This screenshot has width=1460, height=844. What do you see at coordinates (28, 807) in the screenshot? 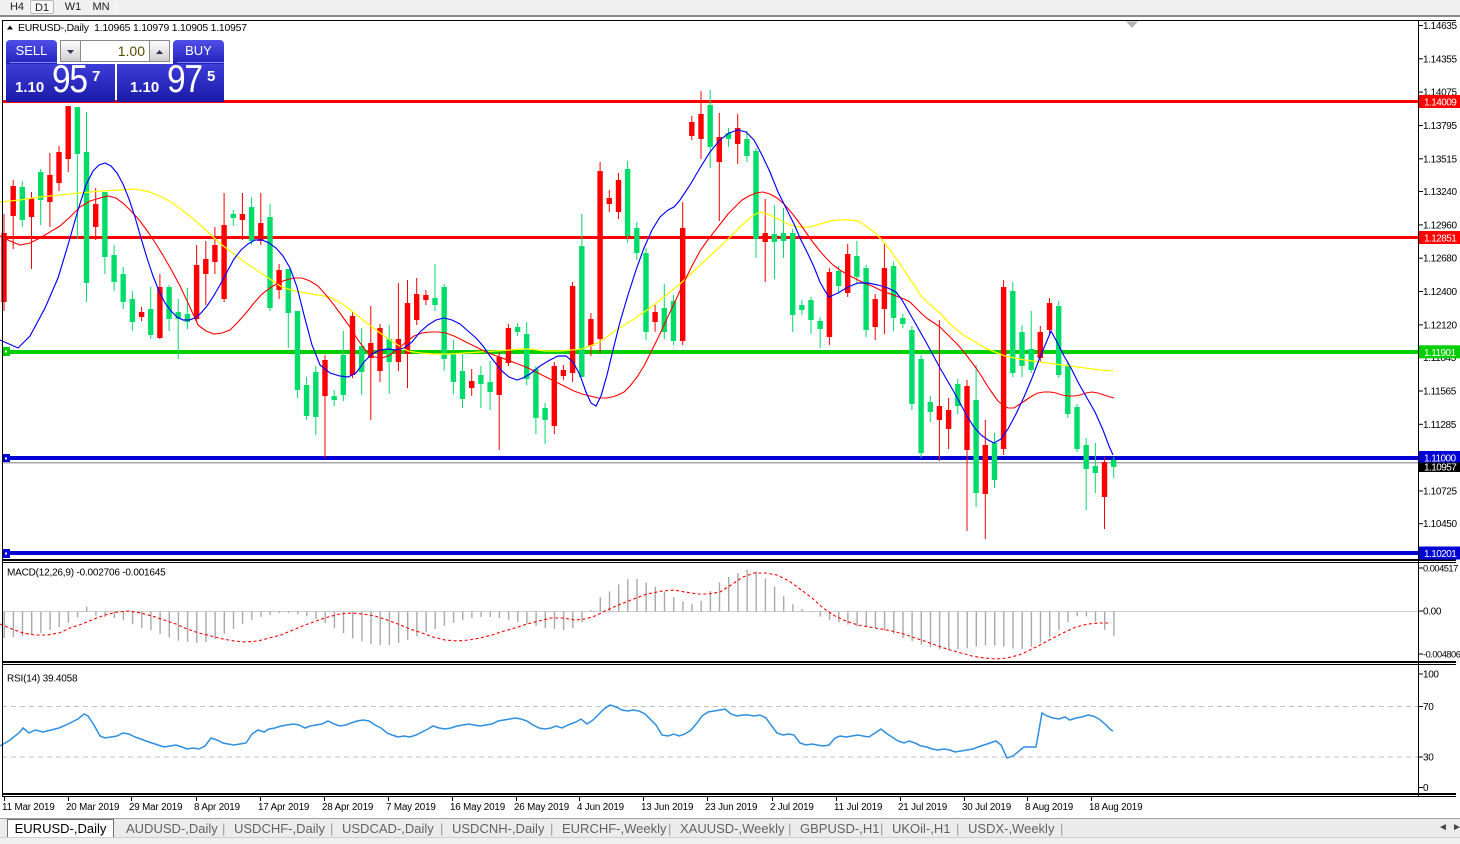
I see `svg-text: 11 Mar 2019` at bounding box center [28, 807].